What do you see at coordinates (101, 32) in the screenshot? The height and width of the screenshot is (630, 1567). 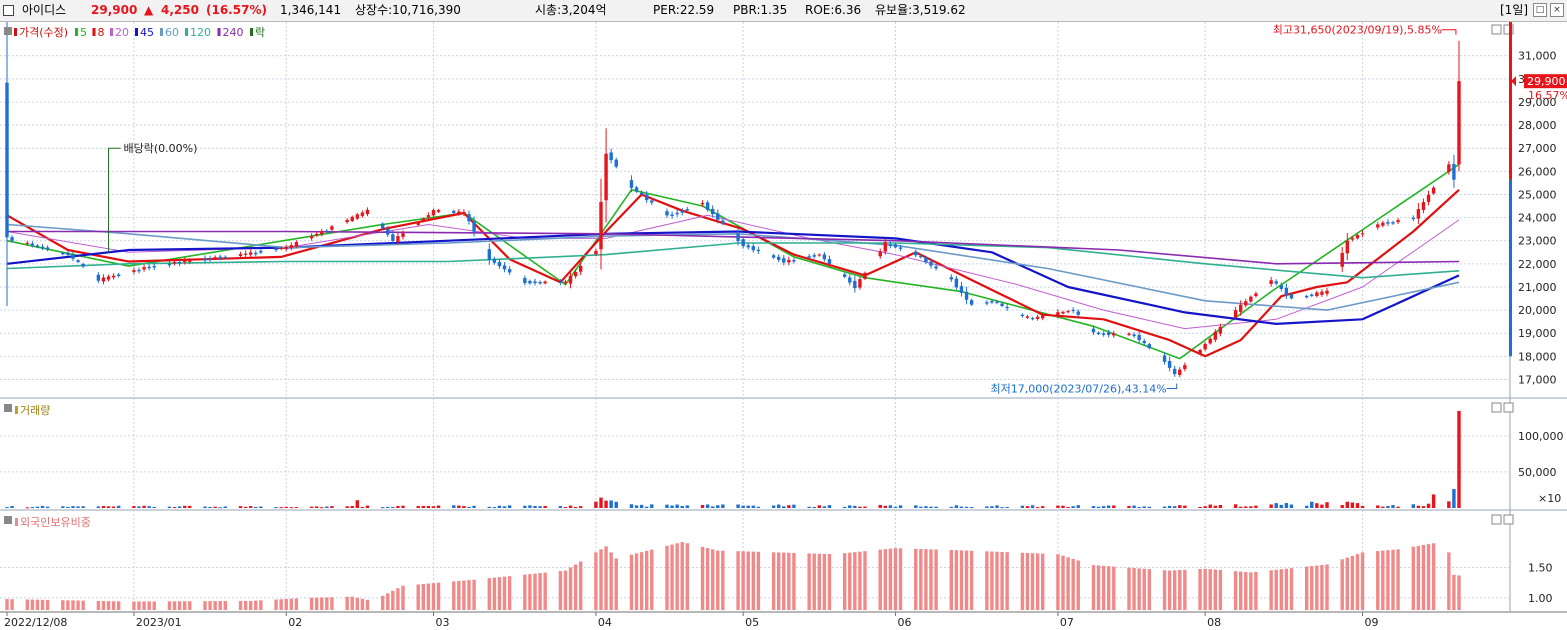 I see `legend-label: 8` at bounding box center [101, 32].